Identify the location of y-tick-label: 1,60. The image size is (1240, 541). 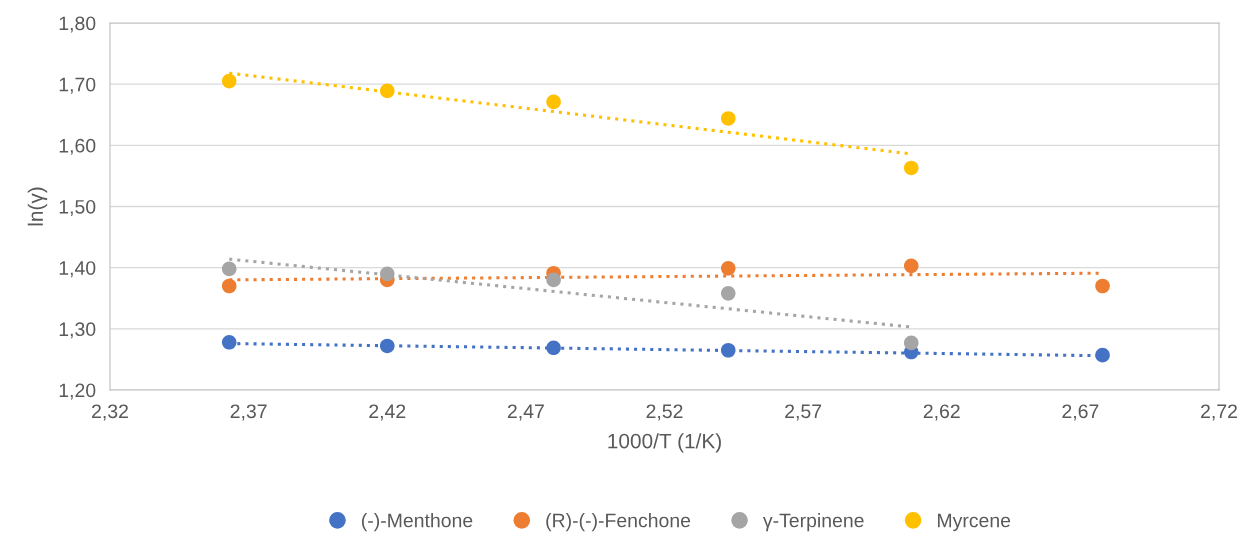
(77, 146).